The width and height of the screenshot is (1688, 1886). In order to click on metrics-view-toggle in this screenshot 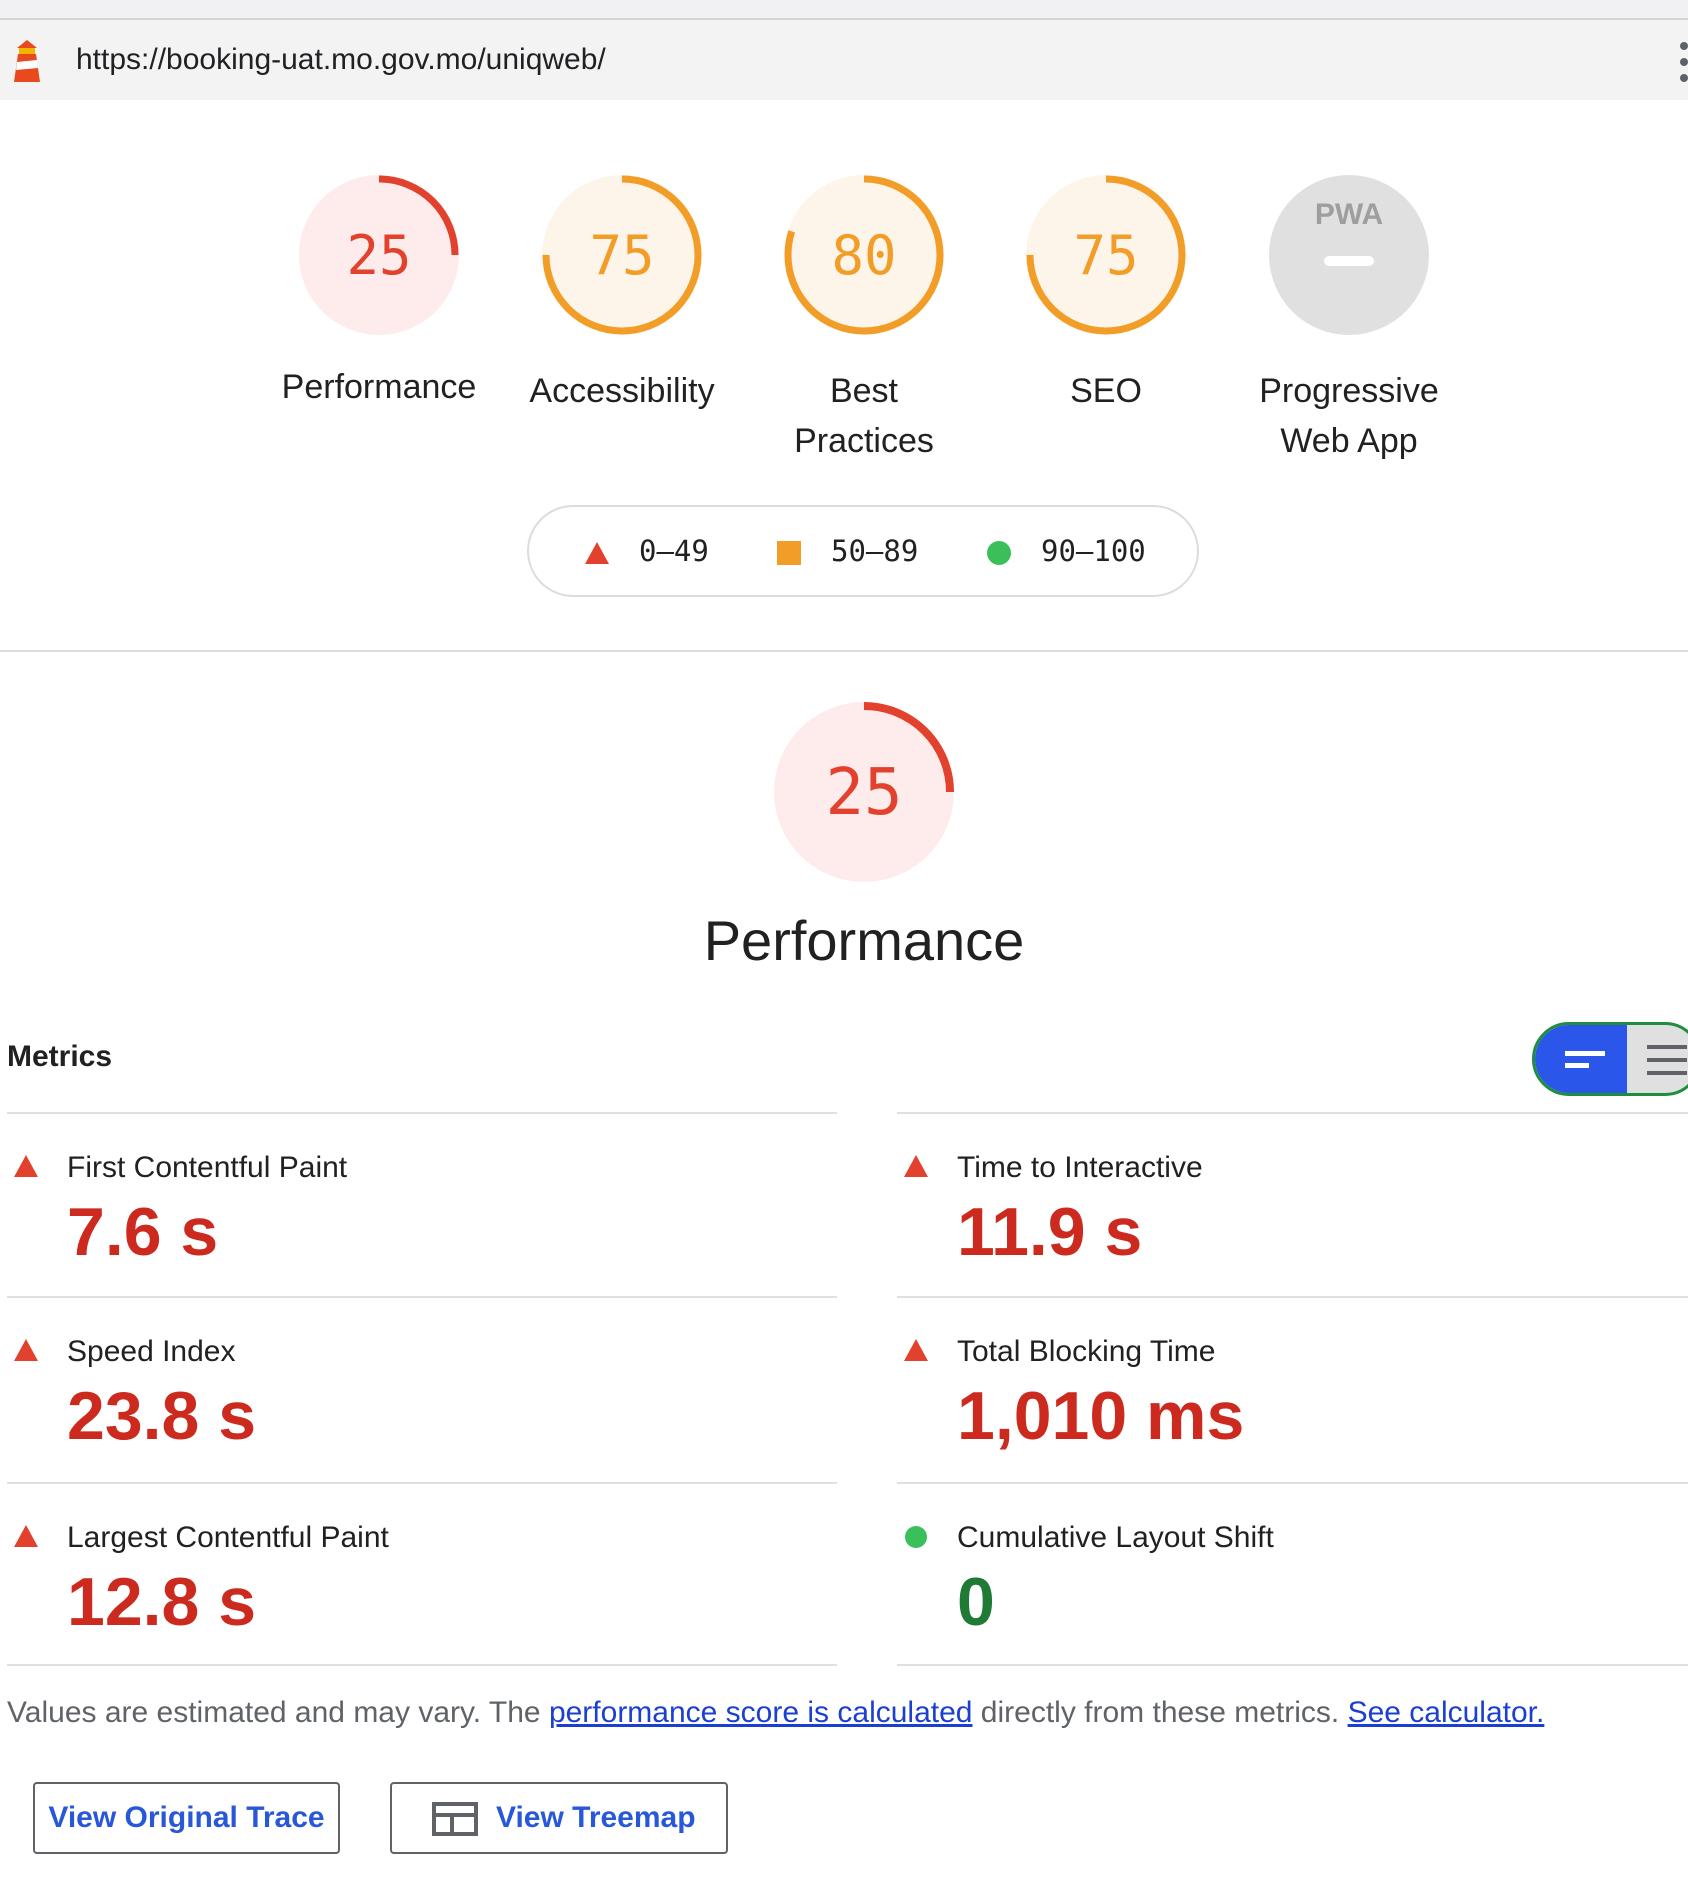, I will do `click(1610, 1059)`.